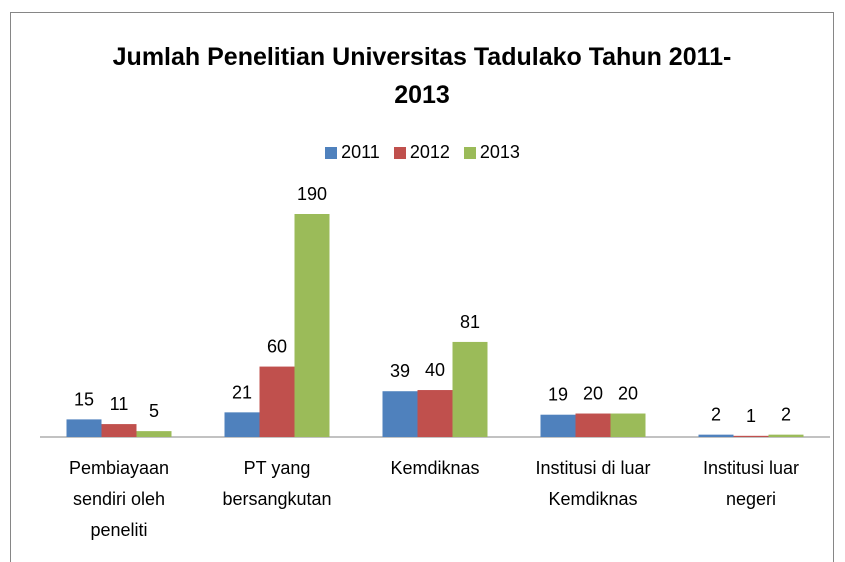 This screenshot has height=562, width=845. What do you see at coordinates (277, 347) in the screenshot?
I see `data-label: 60` at bounding box center [277, 347].